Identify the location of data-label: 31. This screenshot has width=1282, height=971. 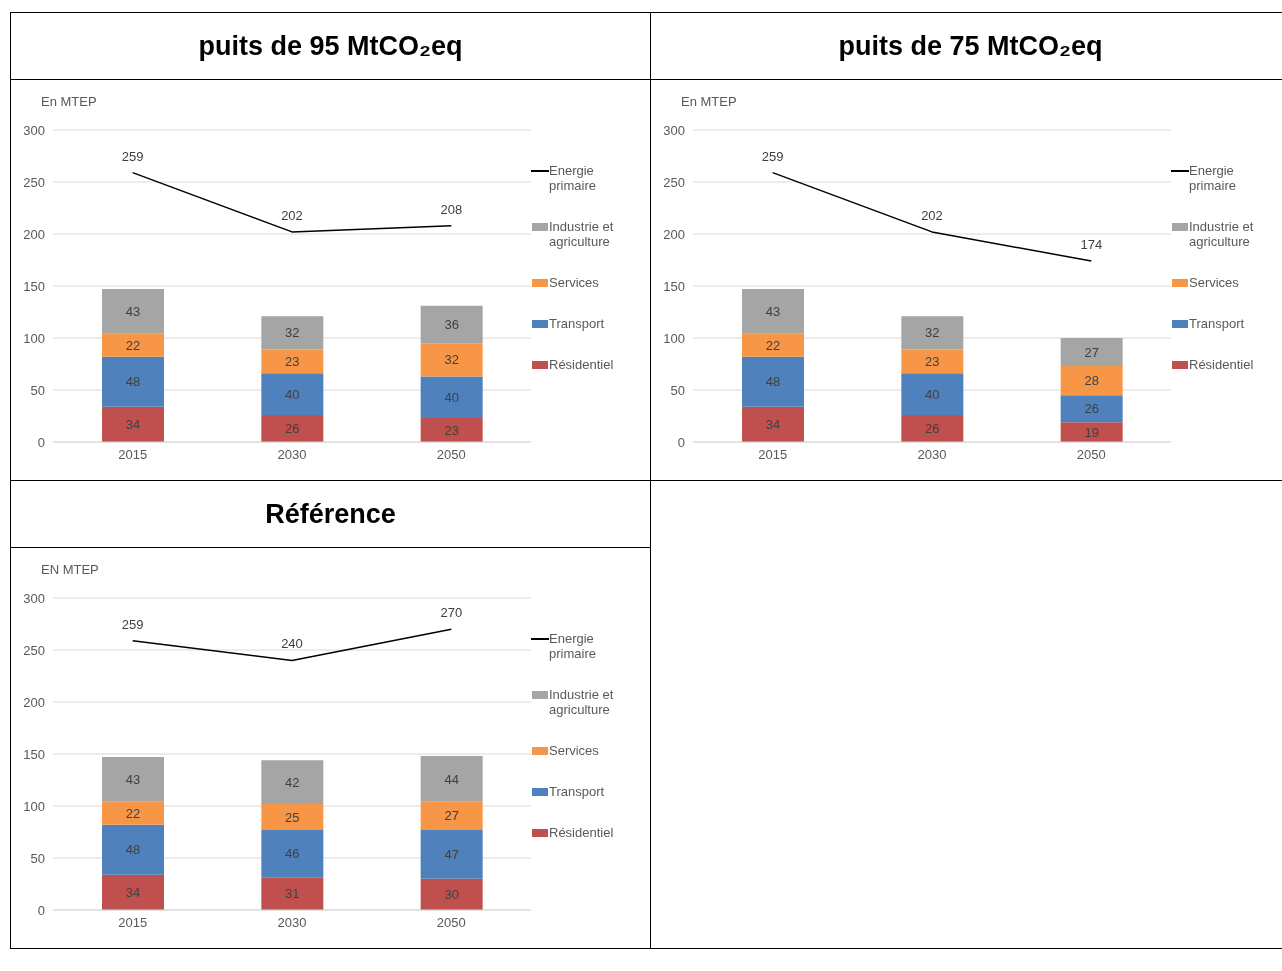
(292, 894).